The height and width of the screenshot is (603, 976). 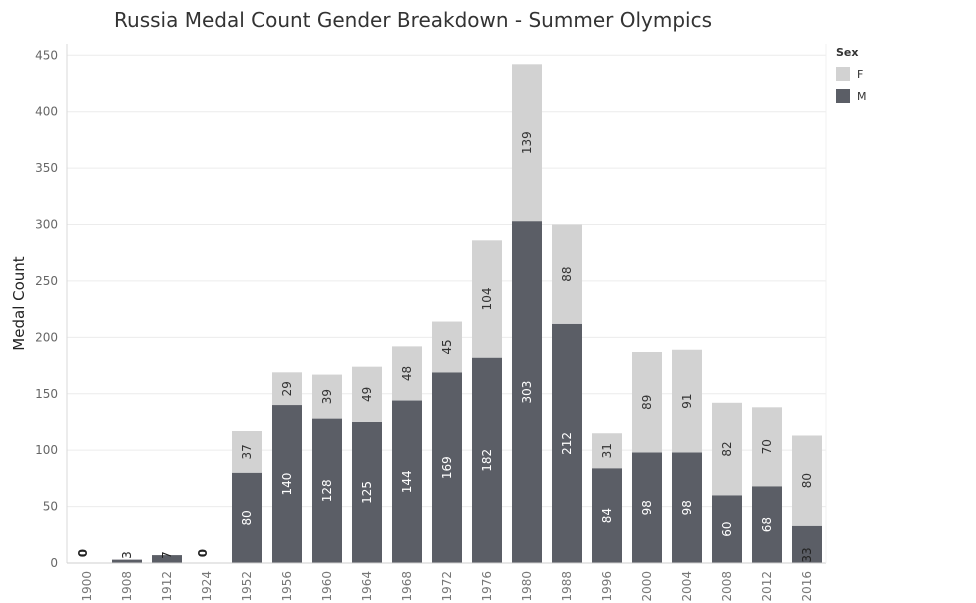 What do you see at coordinates (54, 563) in the screenshot?
I see `y-tick-label: 0` at bounding box center [54, 563].